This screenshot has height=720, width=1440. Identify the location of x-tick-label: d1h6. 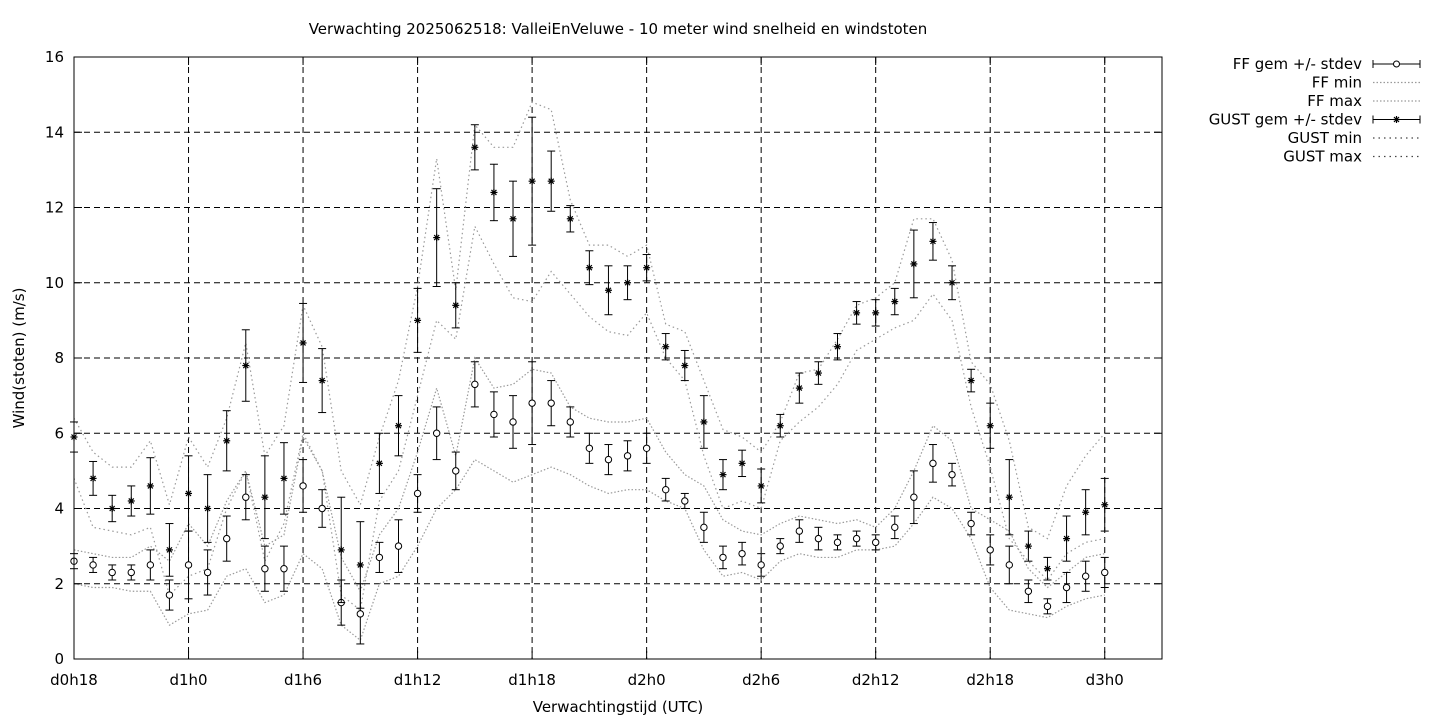
(303, 680).